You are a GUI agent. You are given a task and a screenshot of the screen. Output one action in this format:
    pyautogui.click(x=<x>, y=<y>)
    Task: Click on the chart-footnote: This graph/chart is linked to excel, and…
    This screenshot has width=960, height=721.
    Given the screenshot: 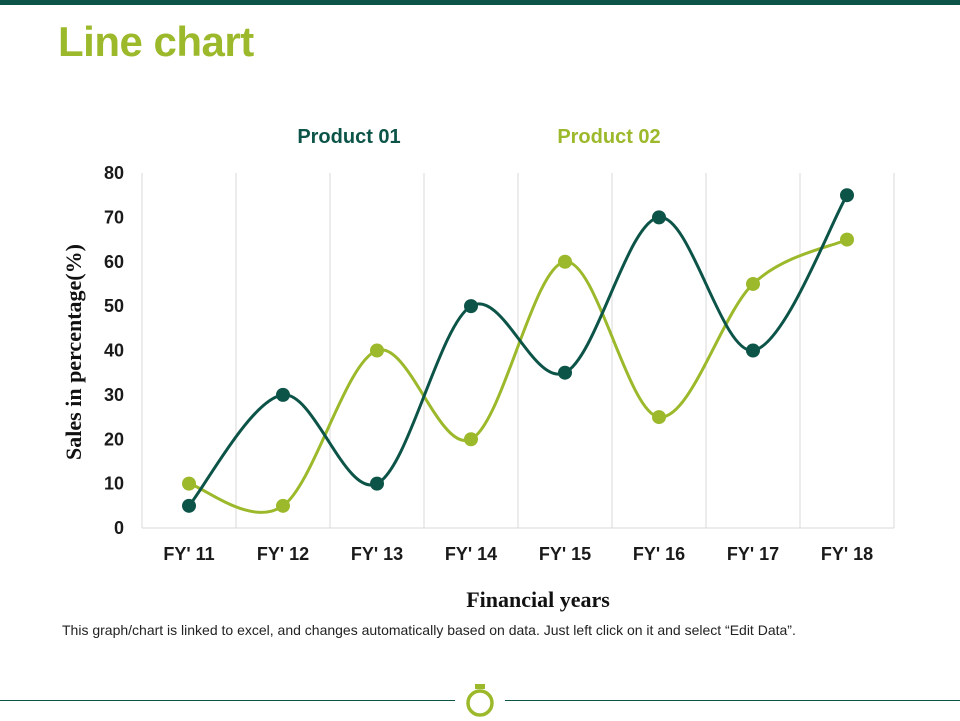 What is the action you would take?
    pyautogui.click(x=429, y=630)
    